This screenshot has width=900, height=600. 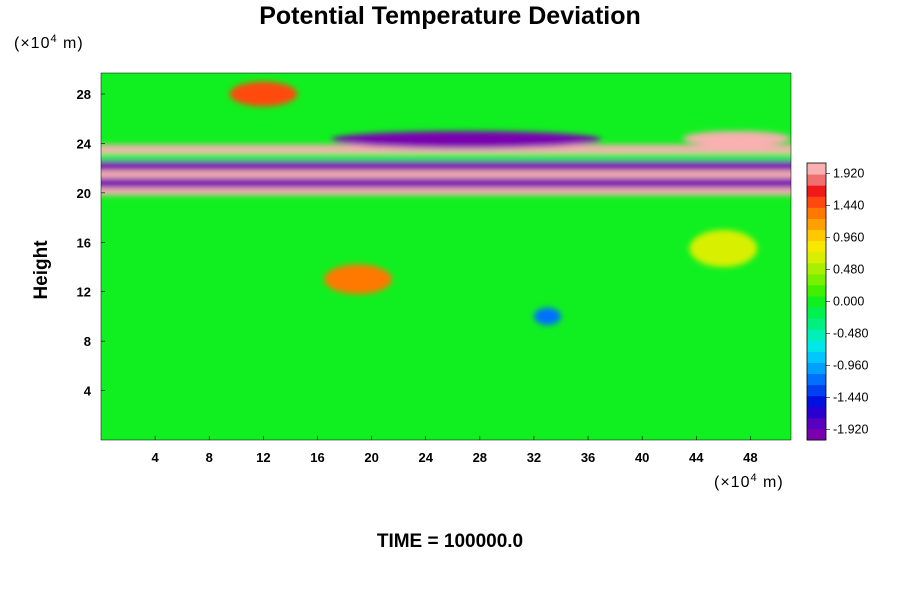 What do you see at coordinates (87, 341) in the screenshot?
I see `y-tick-label: 8` at bounding box center [87, 341].